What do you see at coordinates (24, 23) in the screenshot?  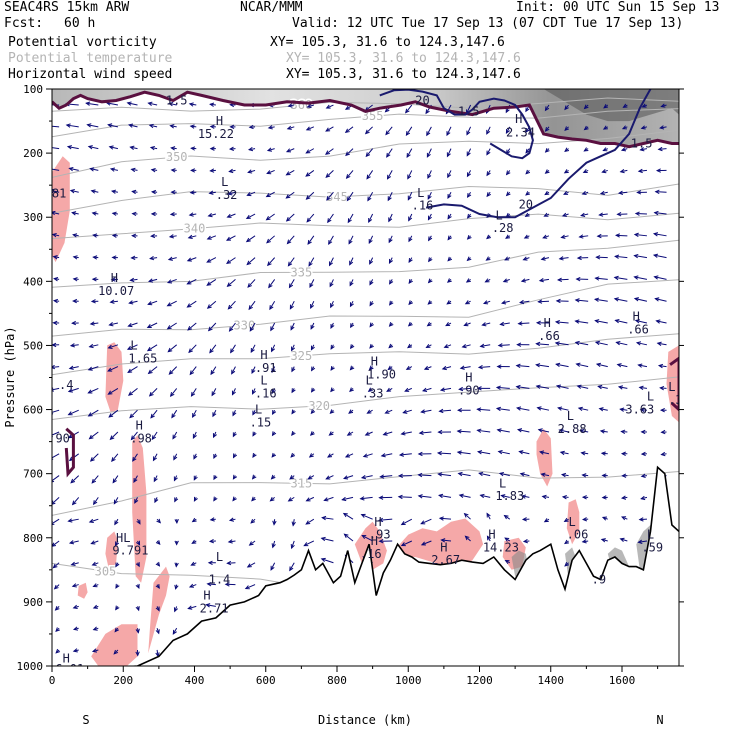 I see `forecast-label: Fcst:` at bounding box center [24, 23].